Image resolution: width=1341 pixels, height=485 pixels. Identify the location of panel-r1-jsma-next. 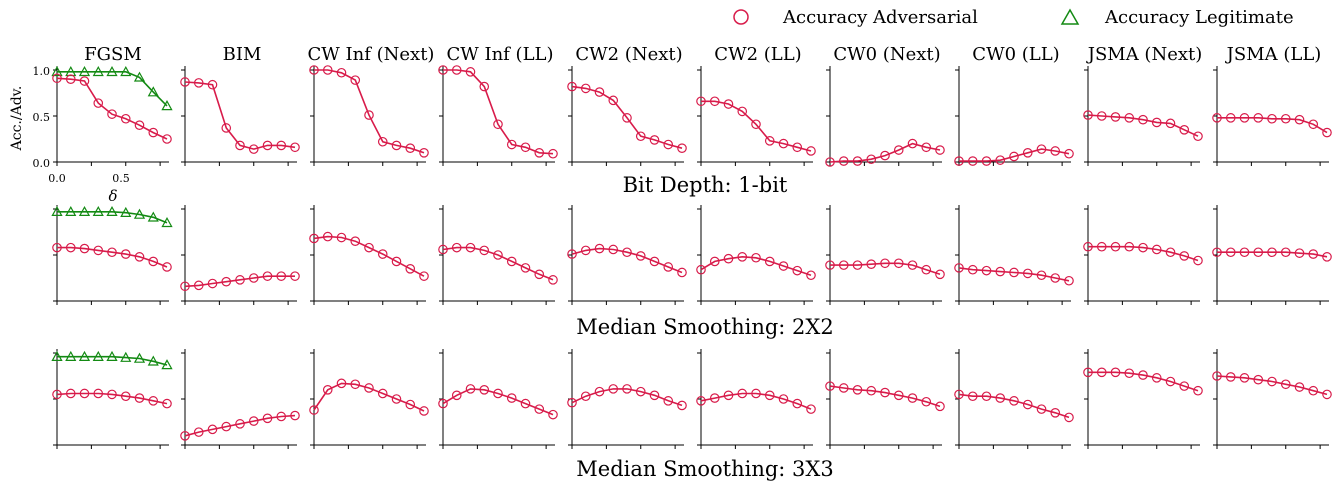
(1143, 116).